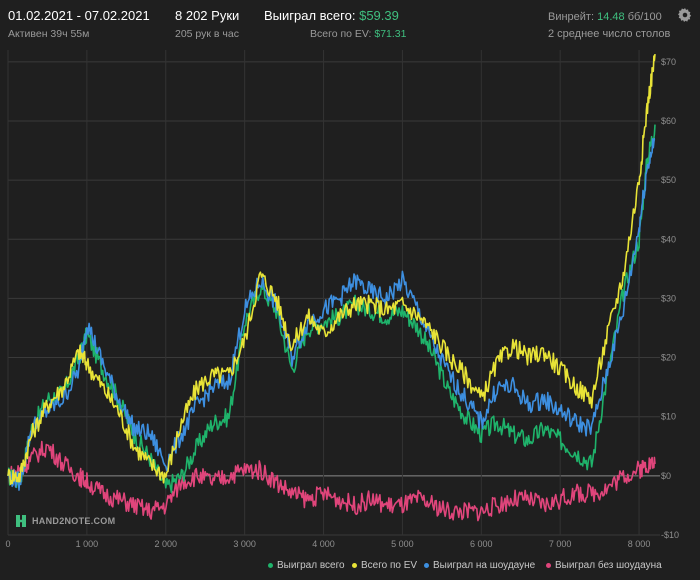  What do you see at coordinates (560, 544) in the screenshot?
I see `x-tick-label: 7 000` at bounding box center [560, 544].